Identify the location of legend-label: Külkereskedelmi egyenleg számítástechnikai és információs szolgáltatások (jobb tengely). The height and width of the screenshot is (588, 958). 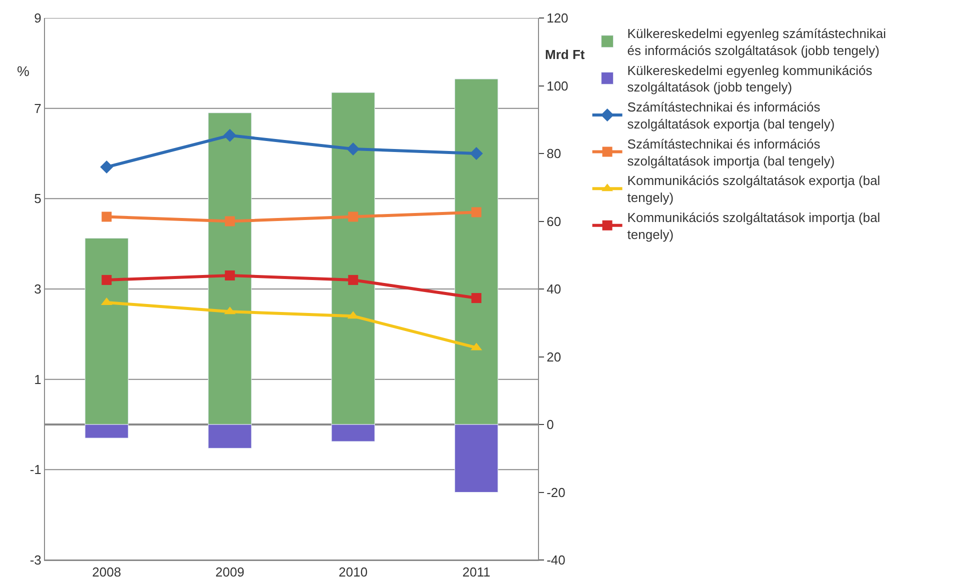
(756, 42).